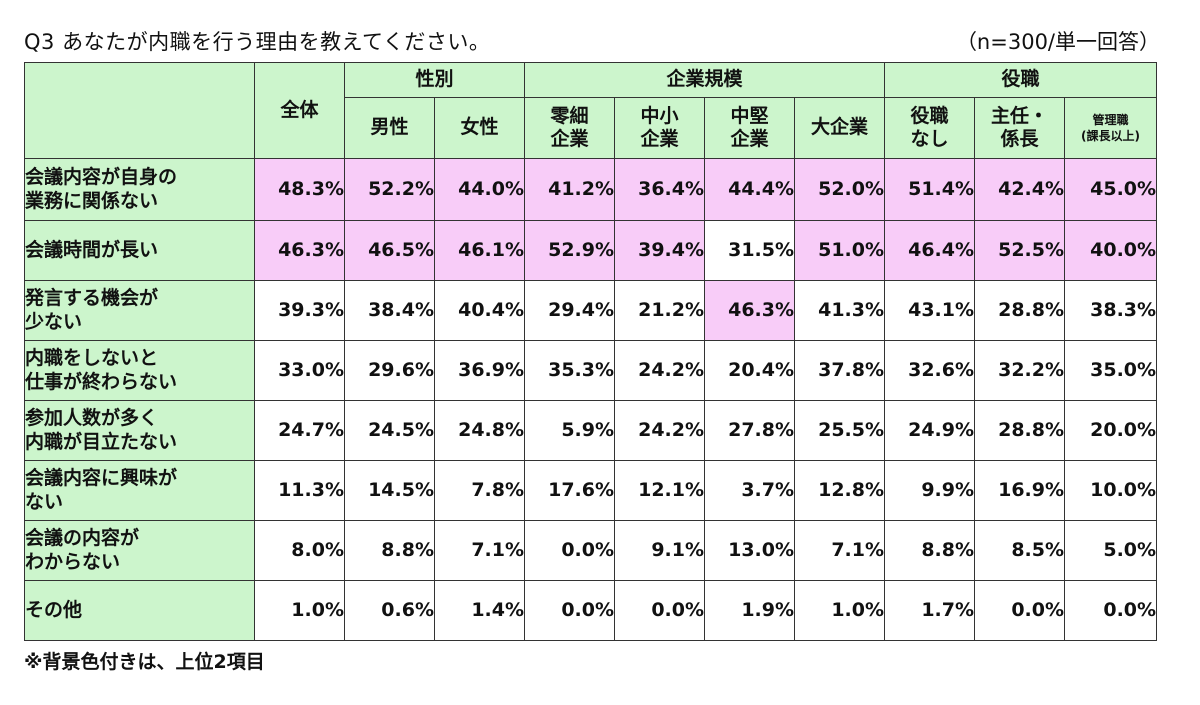  I want to click on value-cell: 11.3%, so click(299, 490).